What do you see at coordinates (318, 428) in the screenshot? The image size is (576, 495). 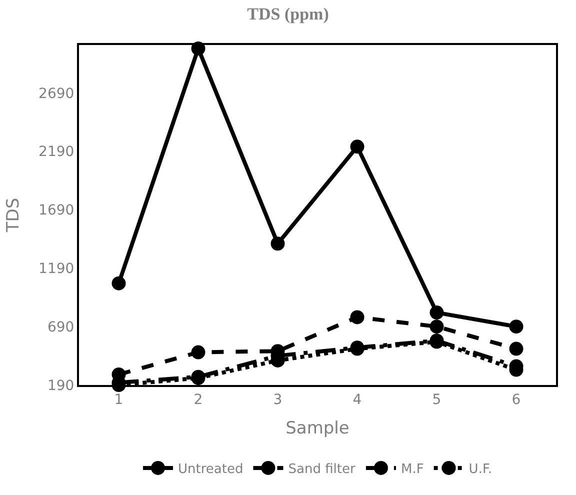 I see `x-axis-title: Sample` at bounding box center [318, 428].